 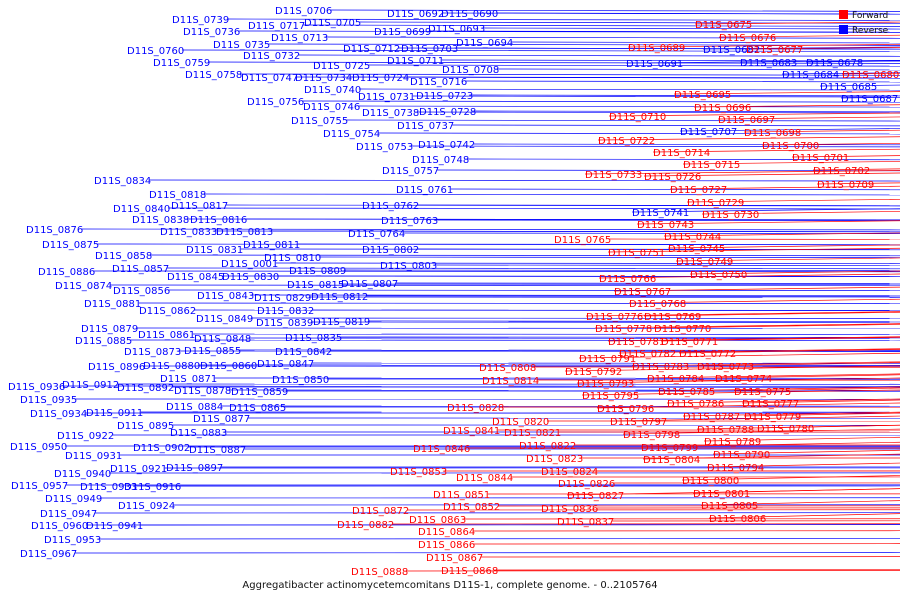 What do you see at coordinates (285, 364) in the screenshot?
I see `gene-label: D11S_0847` at bounding box center [285, 364].